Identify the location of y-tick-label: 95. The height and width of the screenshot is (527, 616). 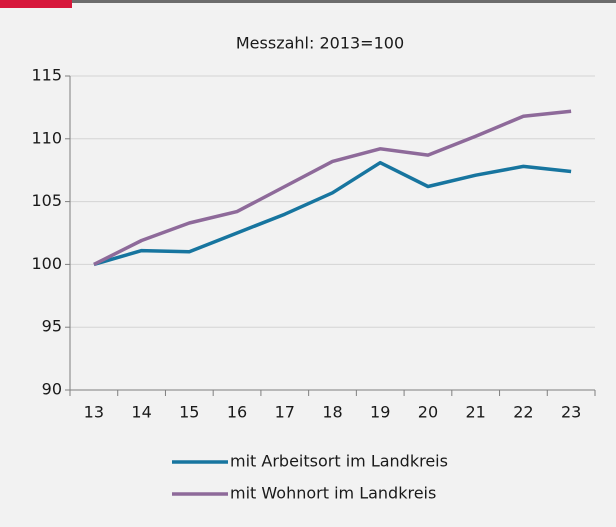
(52, 326).